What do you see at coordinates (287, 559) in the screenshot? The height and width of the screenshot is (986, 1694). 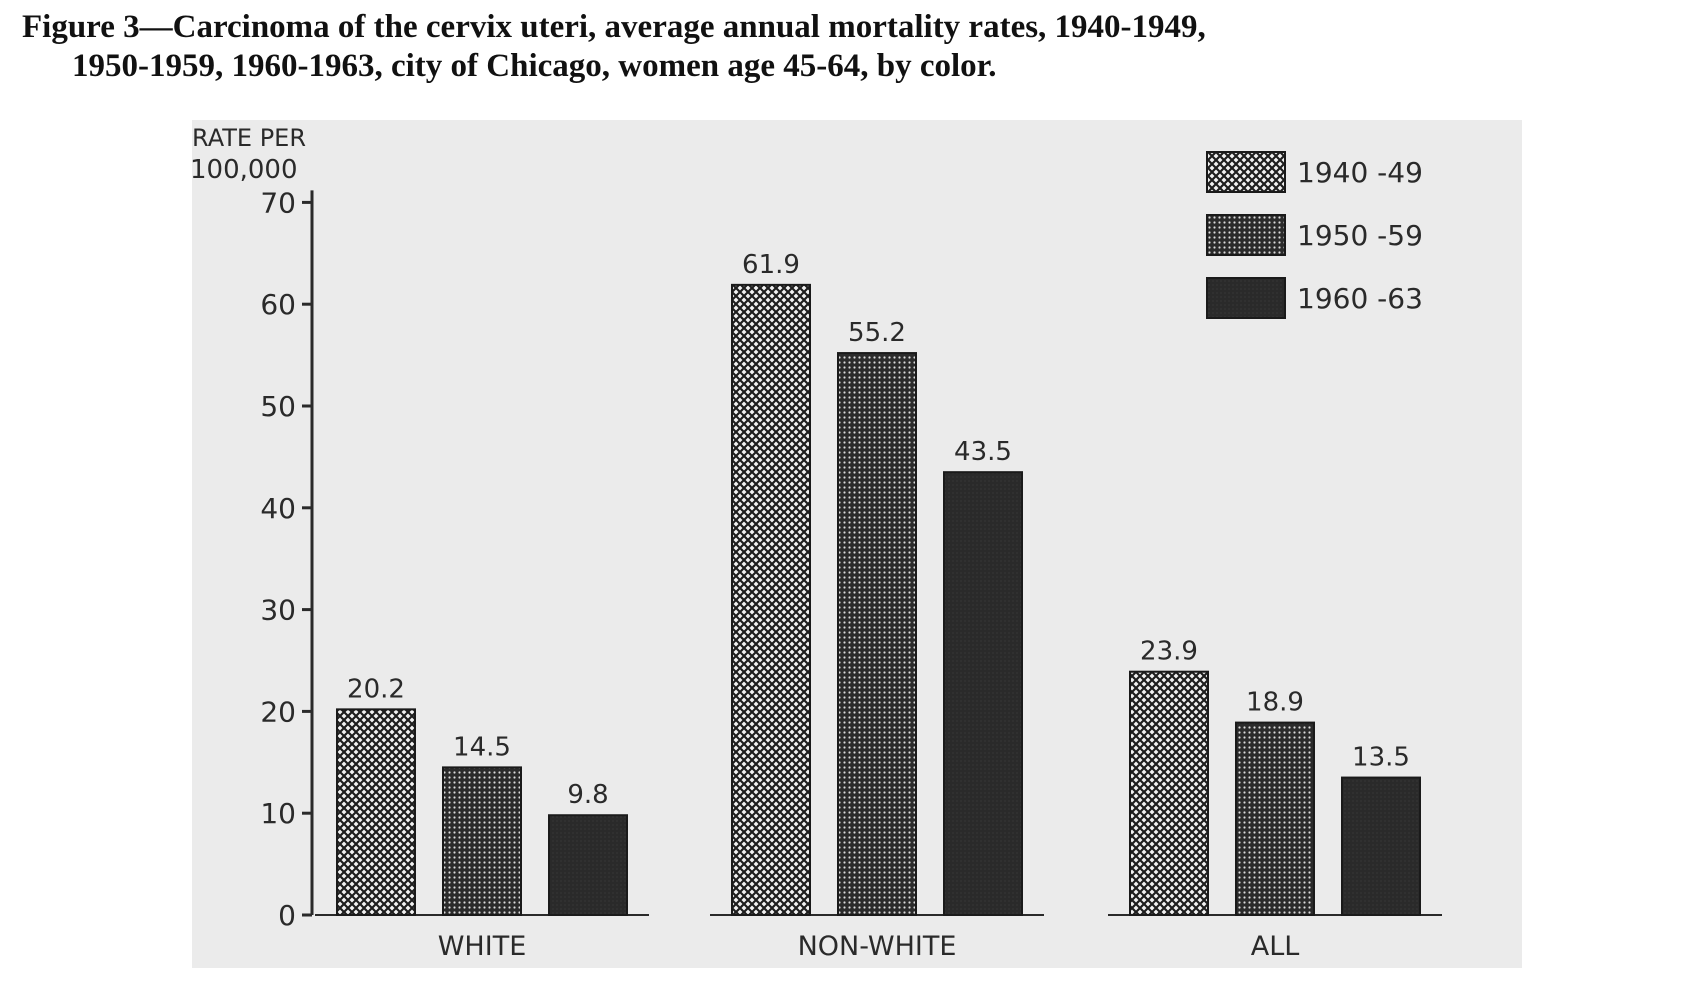 I see `y-axis: 0 10 20 30 40 50 60 70` at bounding box center [287, 559].